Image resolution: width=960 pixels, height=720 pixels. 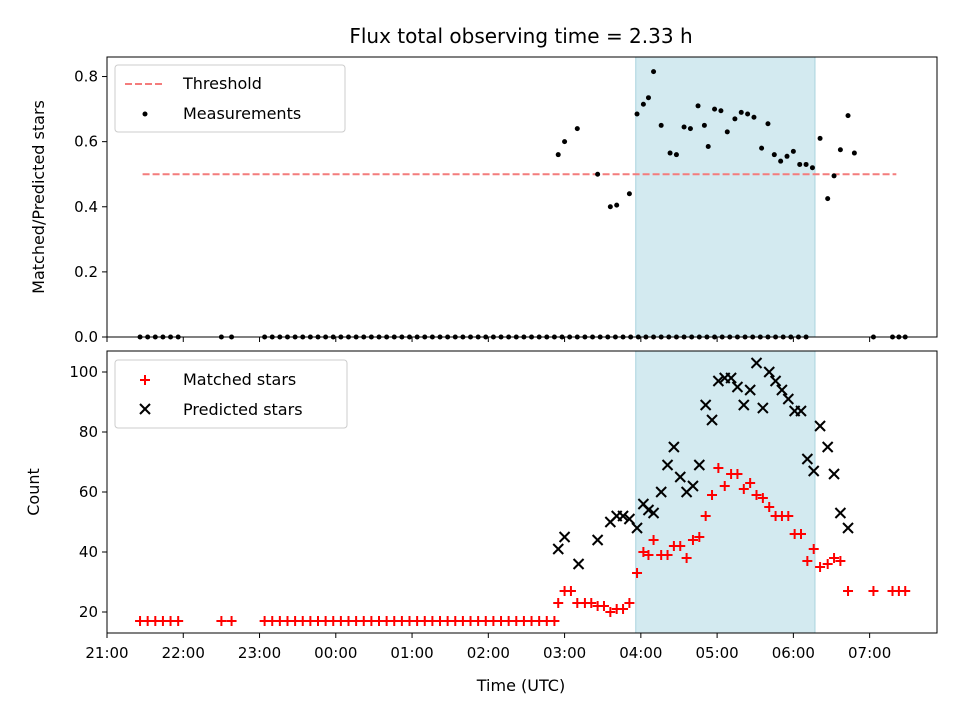 What do you see at coordinates (88, 552) in the screenshot?
I see `bottom-y-tick-label: 40` at bounding box center [88, 552].